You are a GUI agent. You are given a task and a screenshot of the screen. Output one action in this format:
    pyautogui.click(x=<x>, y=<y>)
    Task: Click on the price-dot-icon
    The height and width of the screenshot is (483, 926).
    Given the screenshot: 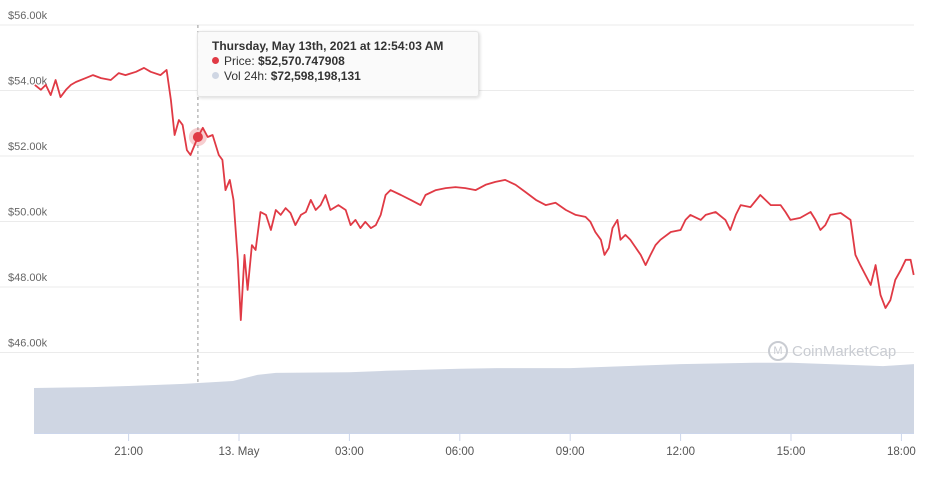 What is the action you would take?
    pyautogui.click(x=215, y=60)
    